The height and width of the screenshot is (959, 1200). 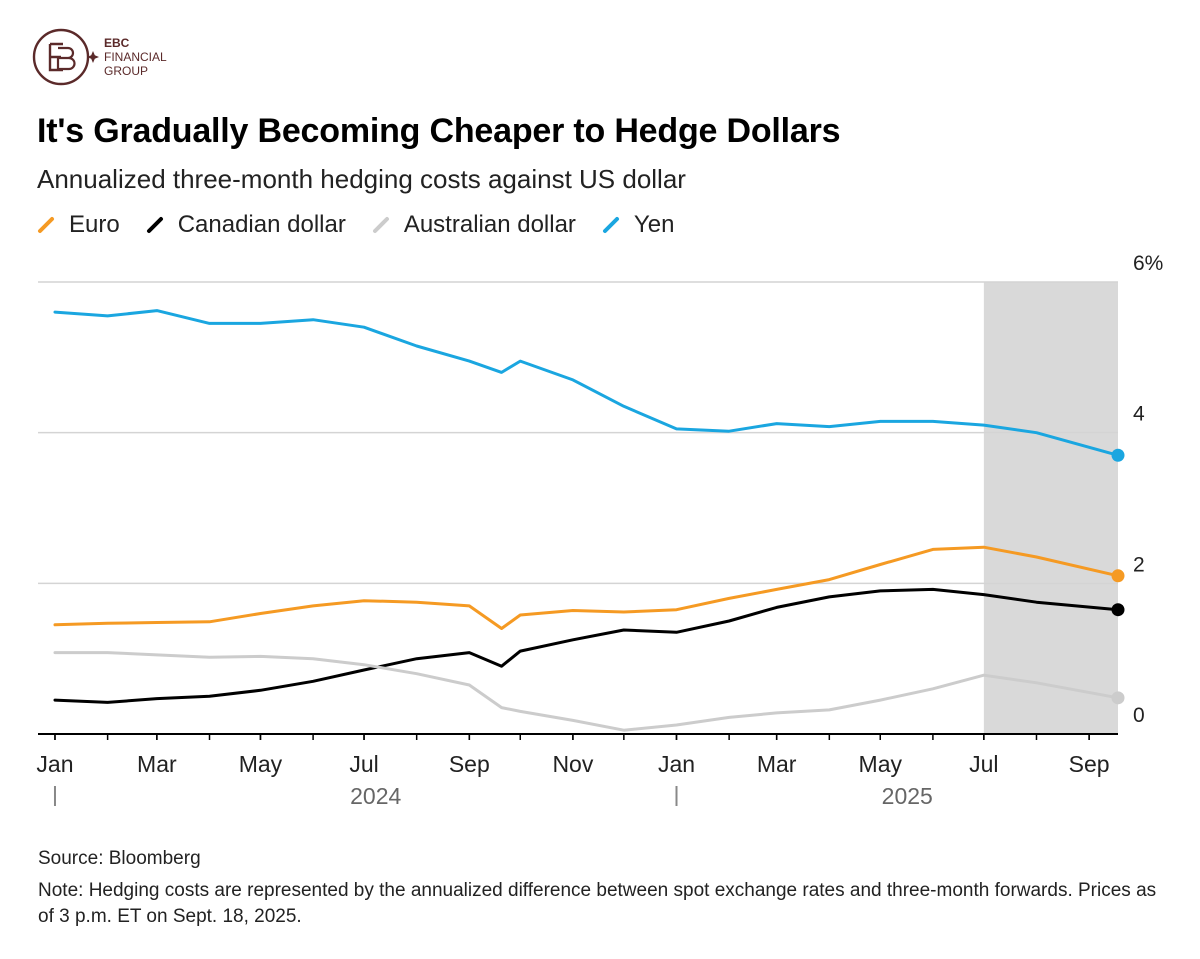 I want to click on legend-canadian-dollar-swatch-icon, so click(x=154, y=225).